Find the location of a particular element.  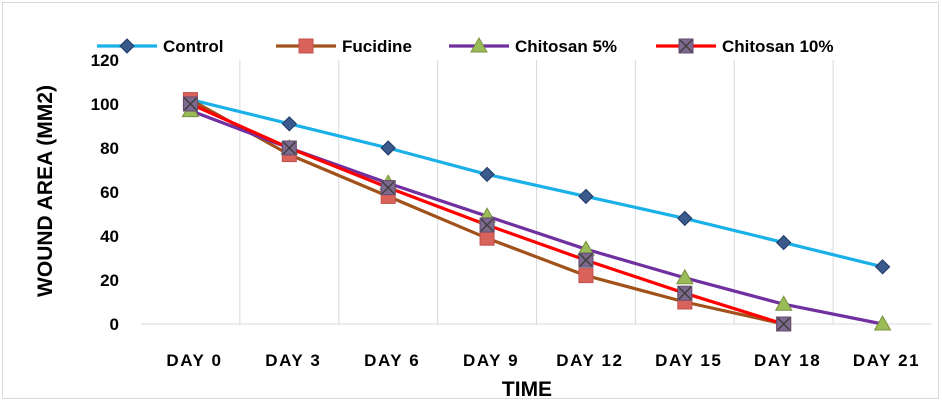

y-tick-label: 40 is located at coordinates (109, 236).